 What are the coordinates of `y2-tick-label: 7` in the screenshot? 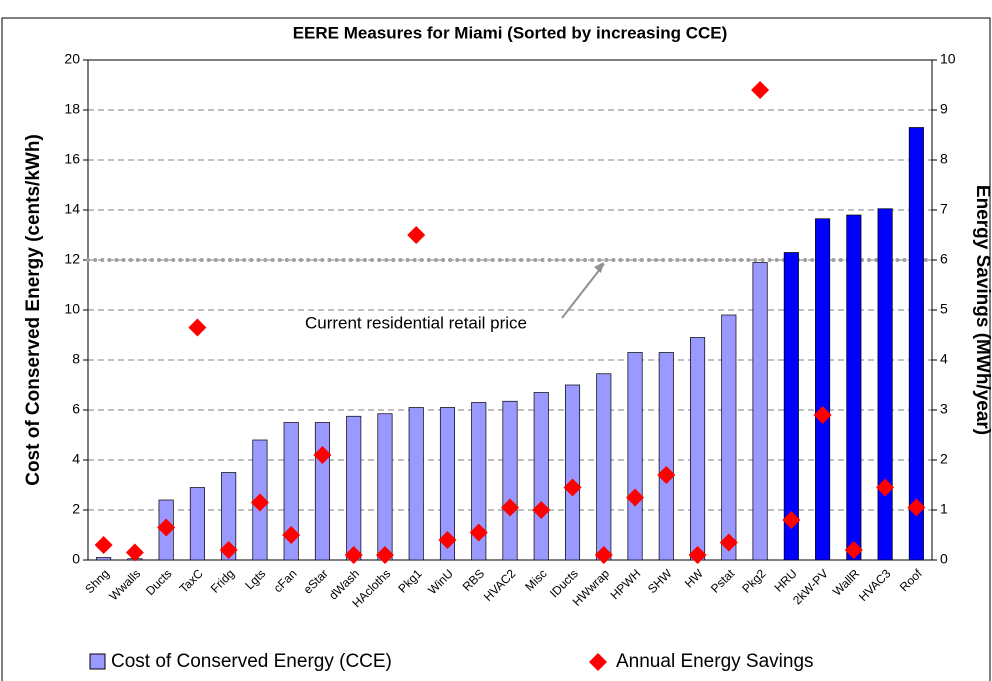 It's located at (944, 209).